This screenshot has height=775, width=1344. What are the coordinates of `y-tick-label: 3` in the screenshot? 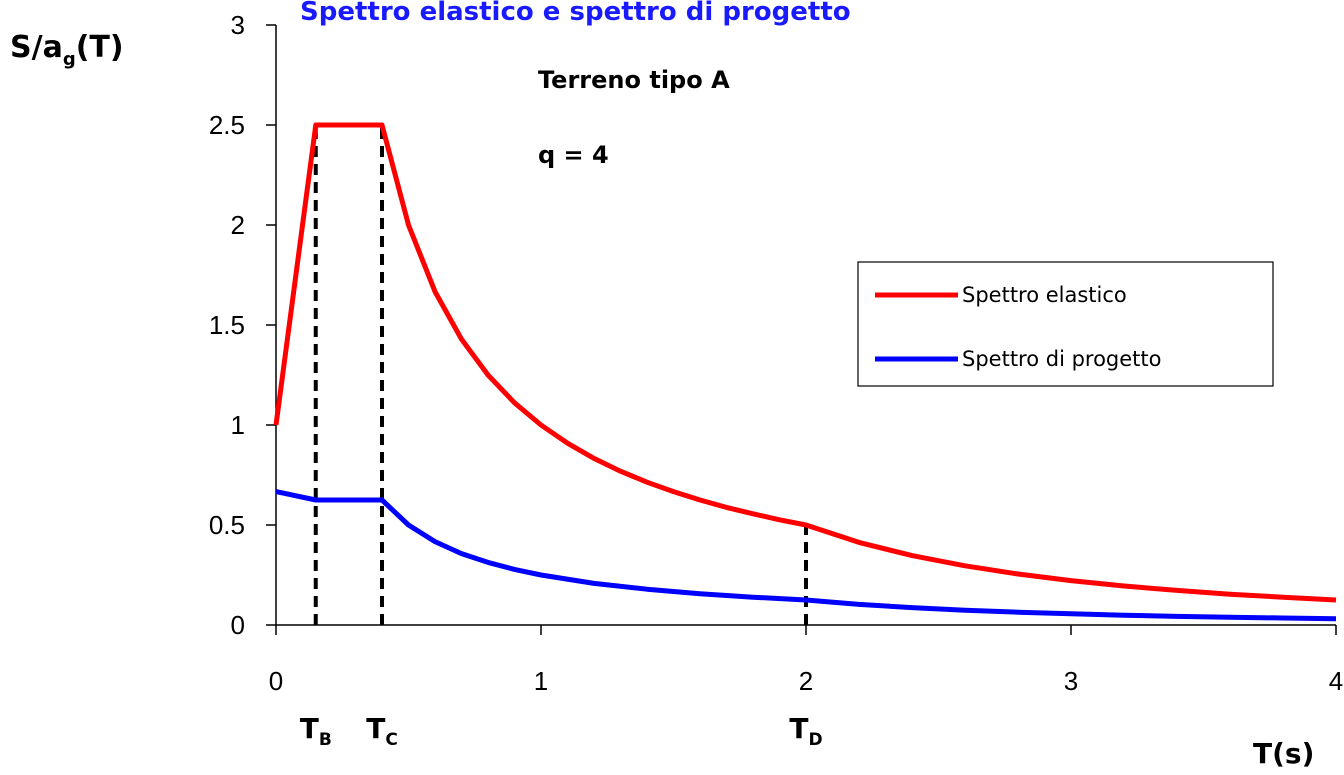 It's located at (238, 25).